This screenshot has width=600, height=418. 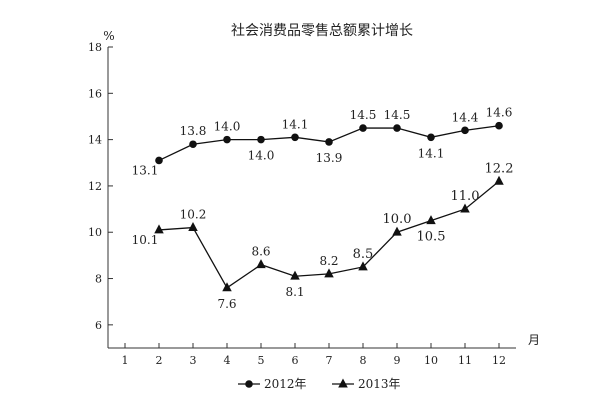 I want to click on data-label: 10.1, so click(x=145, y=240).